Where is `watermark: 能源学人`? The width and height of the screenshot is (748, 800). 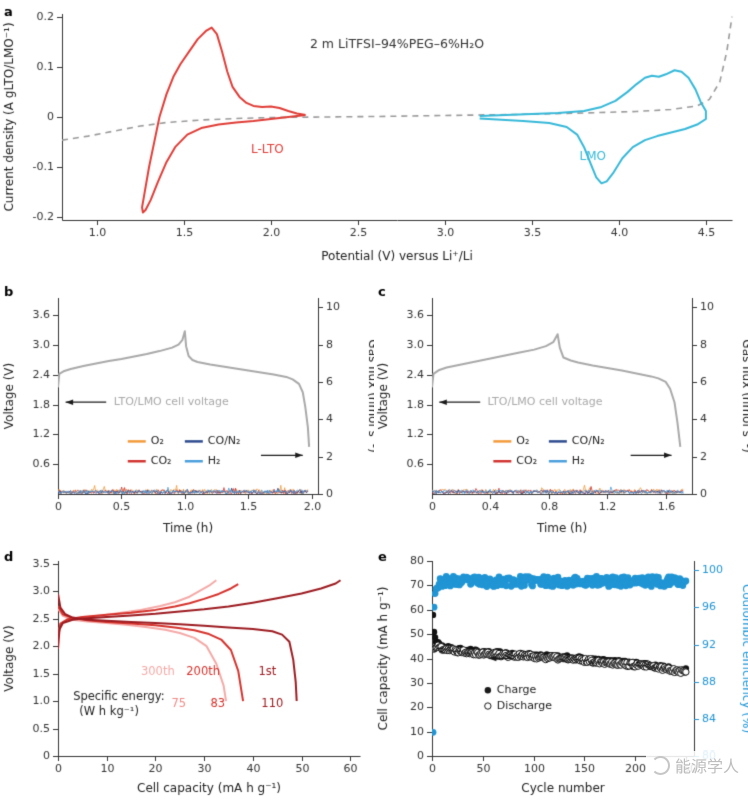
watermark: 能源学人 is located at coordinates (694, 765).